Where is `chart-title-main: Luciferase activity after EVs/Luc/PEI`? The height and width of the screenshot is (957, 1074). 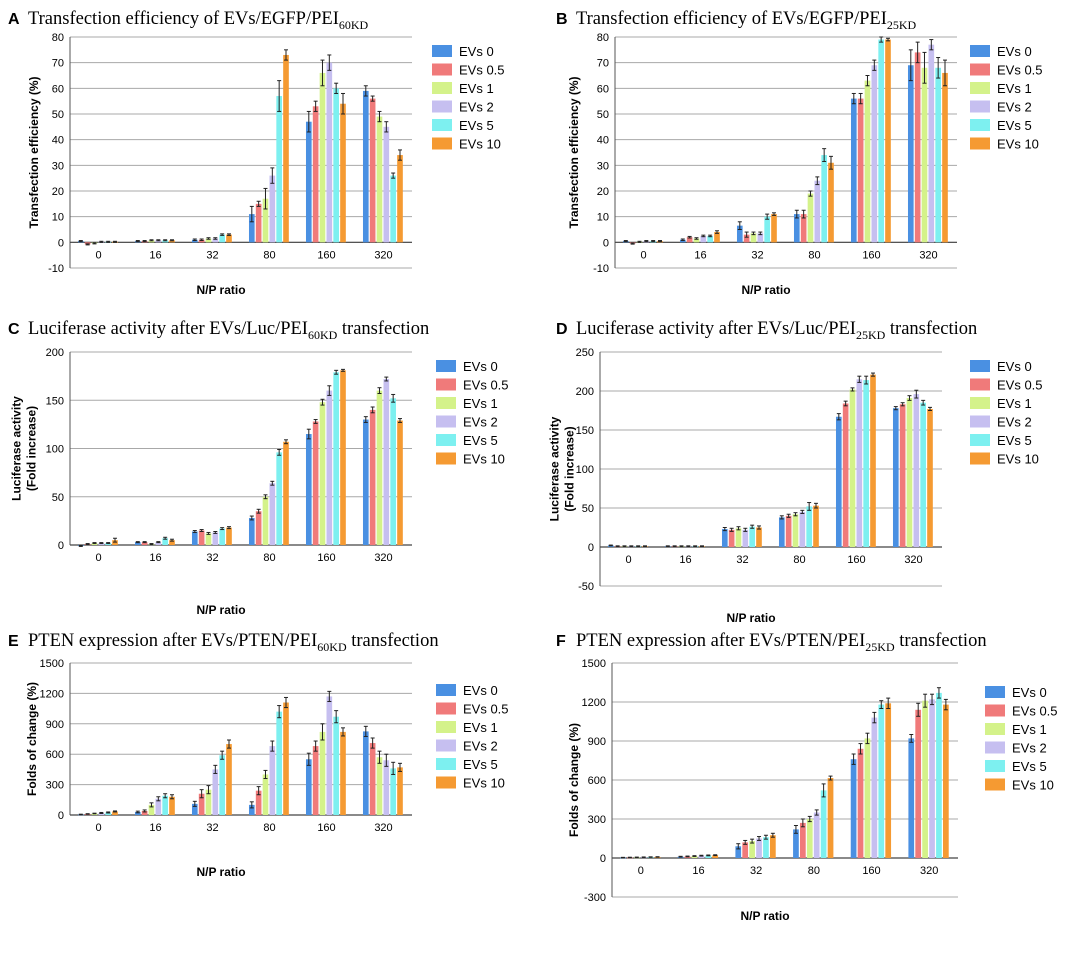 chart-title-main: Luciferase activity after EVs/Luc/PEI is located at coordinates (168, 329).